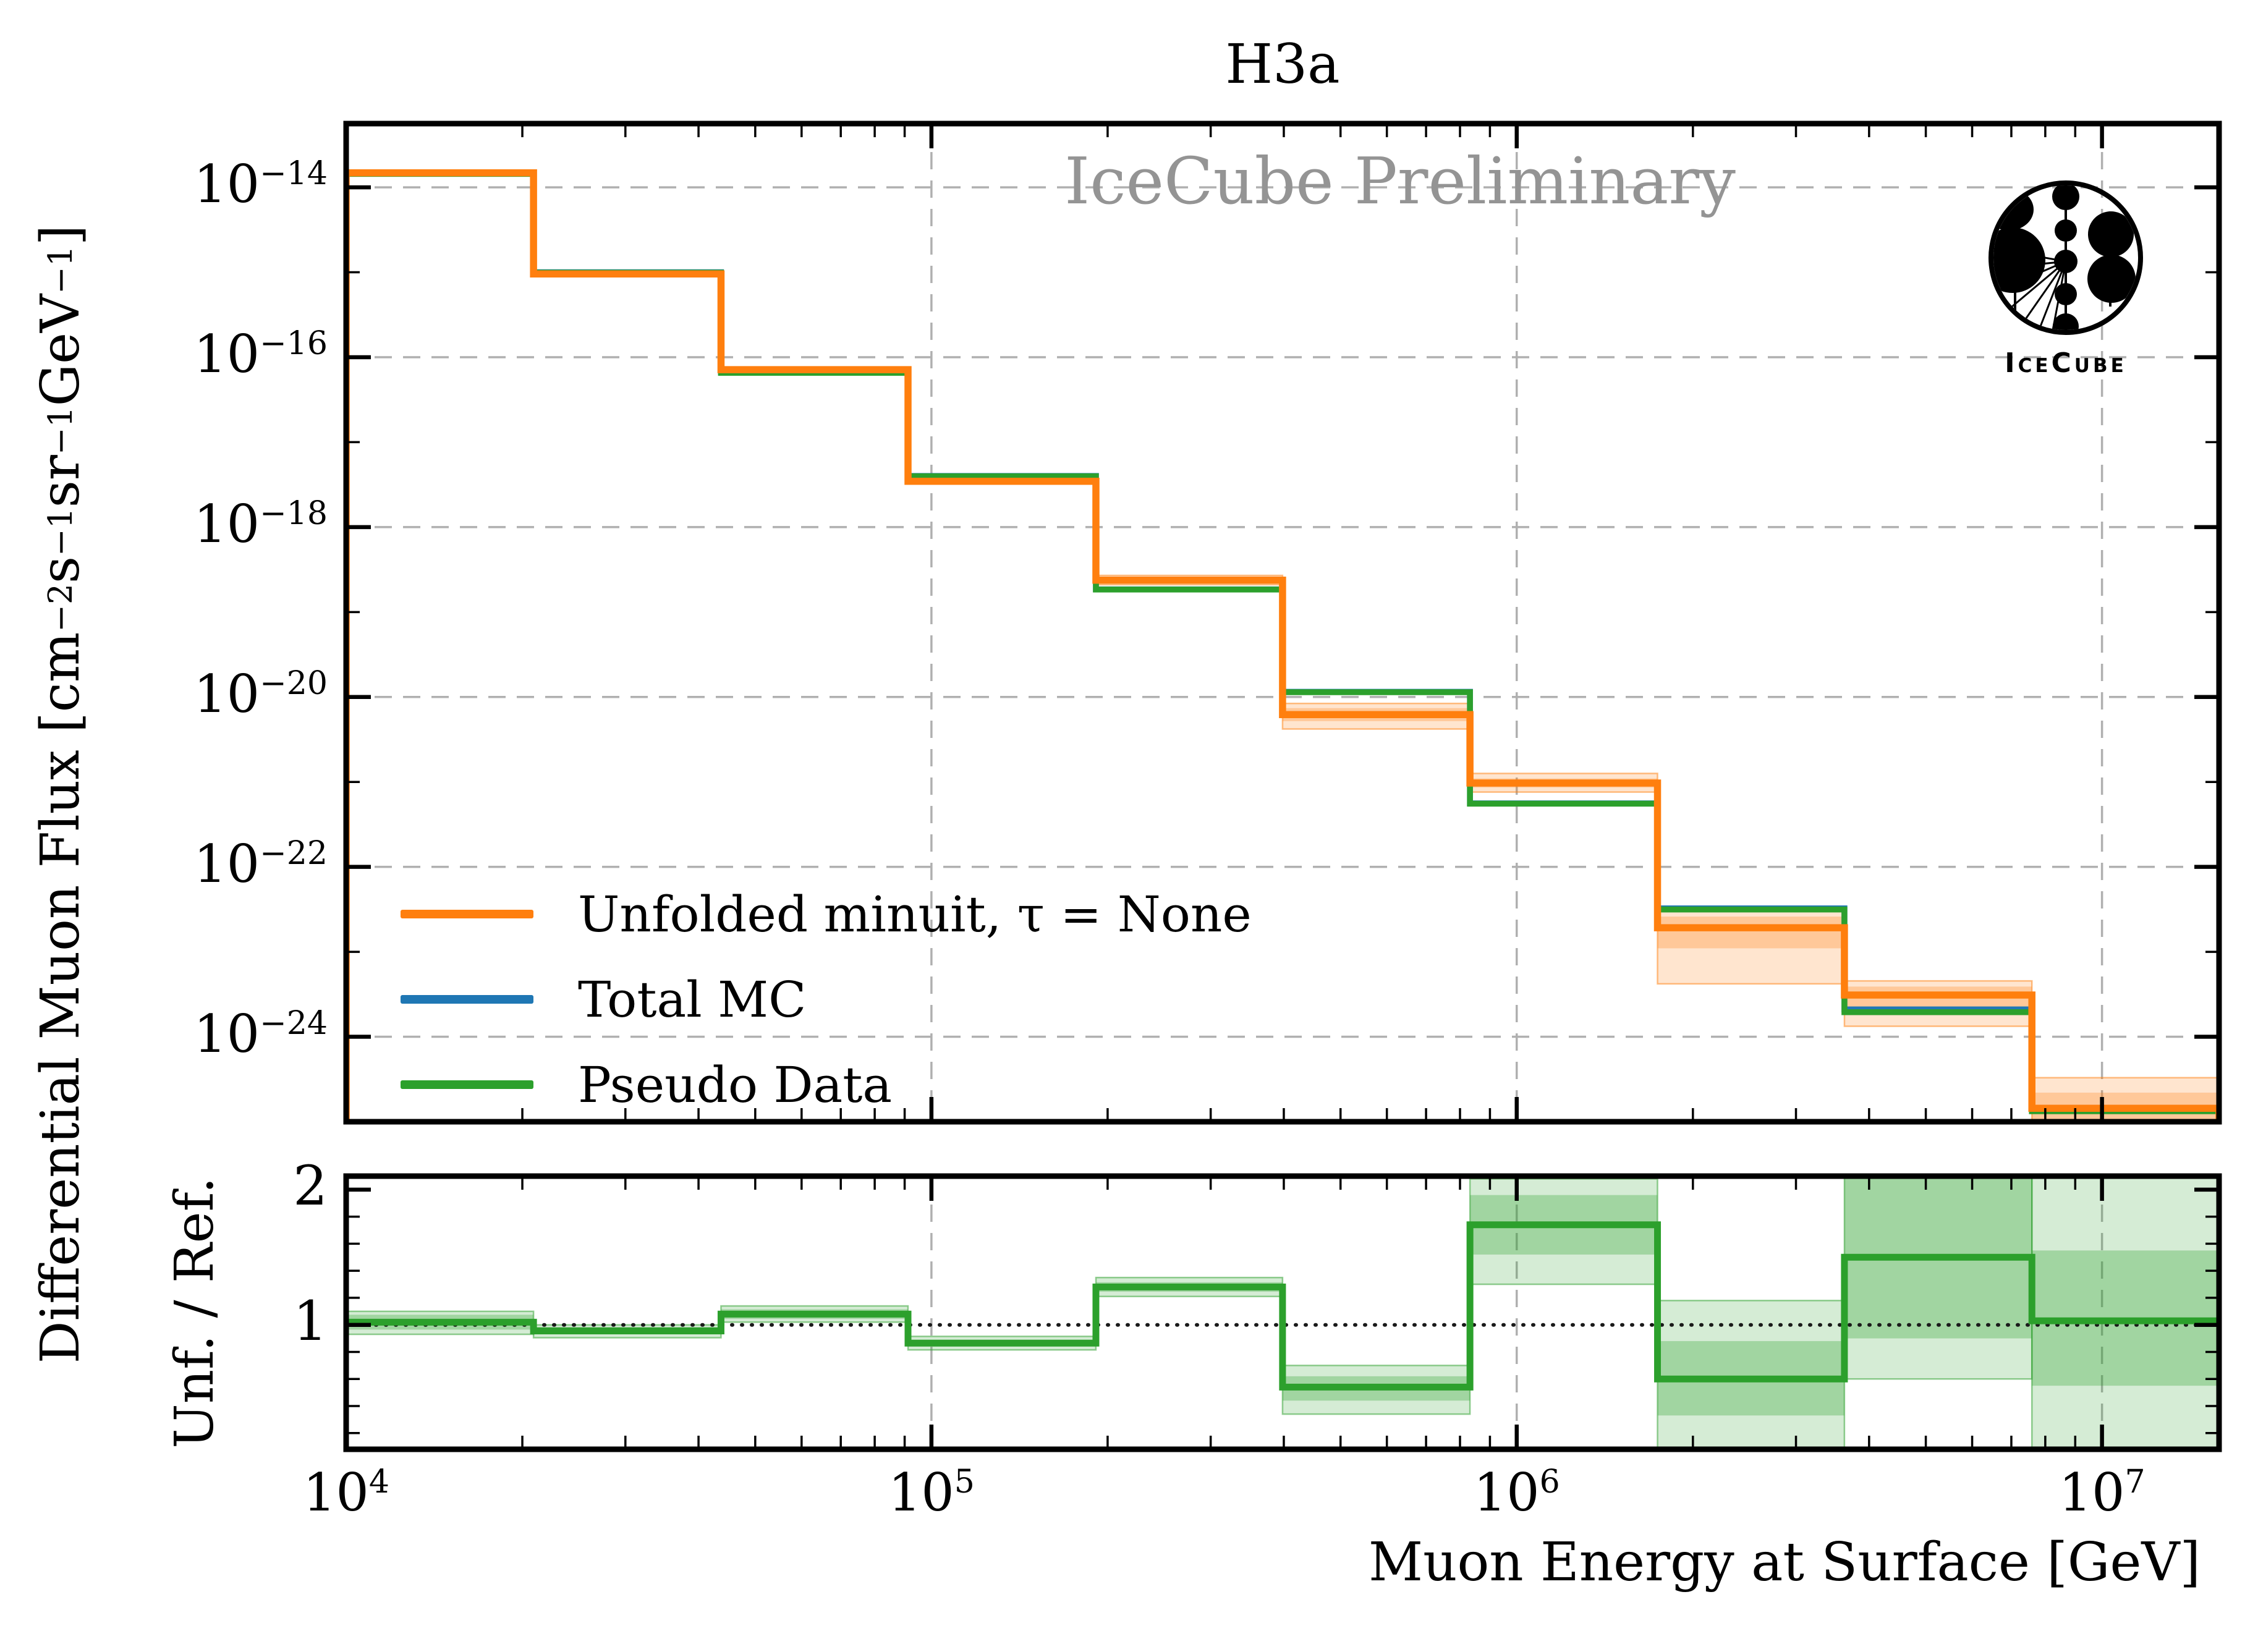 The image size is (2258, 1652). I want to click on unfolded-line-swatch, so click(467, 914).